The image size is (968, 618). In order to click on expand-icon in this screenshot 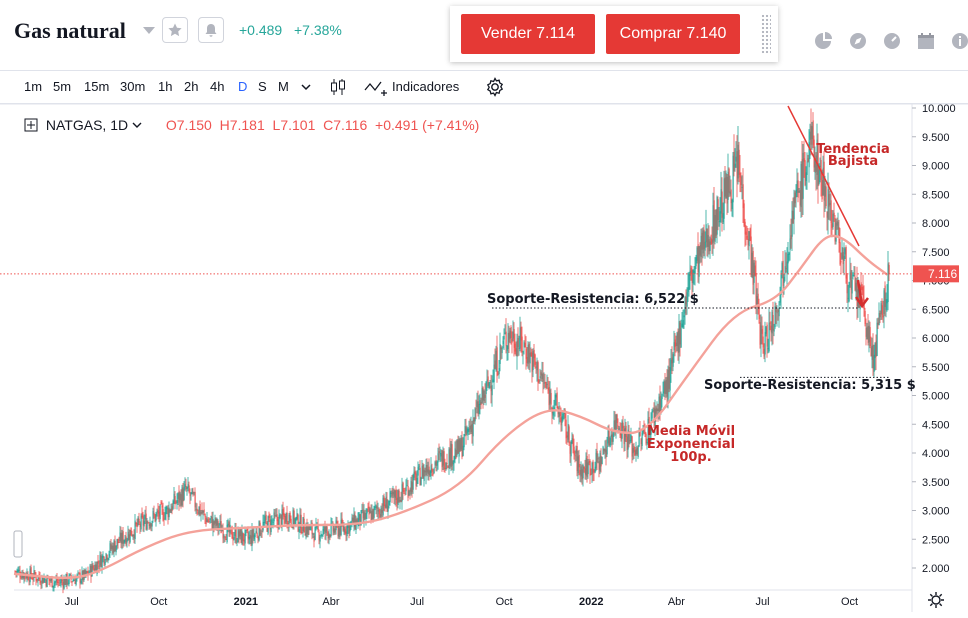, I will do `click(31, 125)`.